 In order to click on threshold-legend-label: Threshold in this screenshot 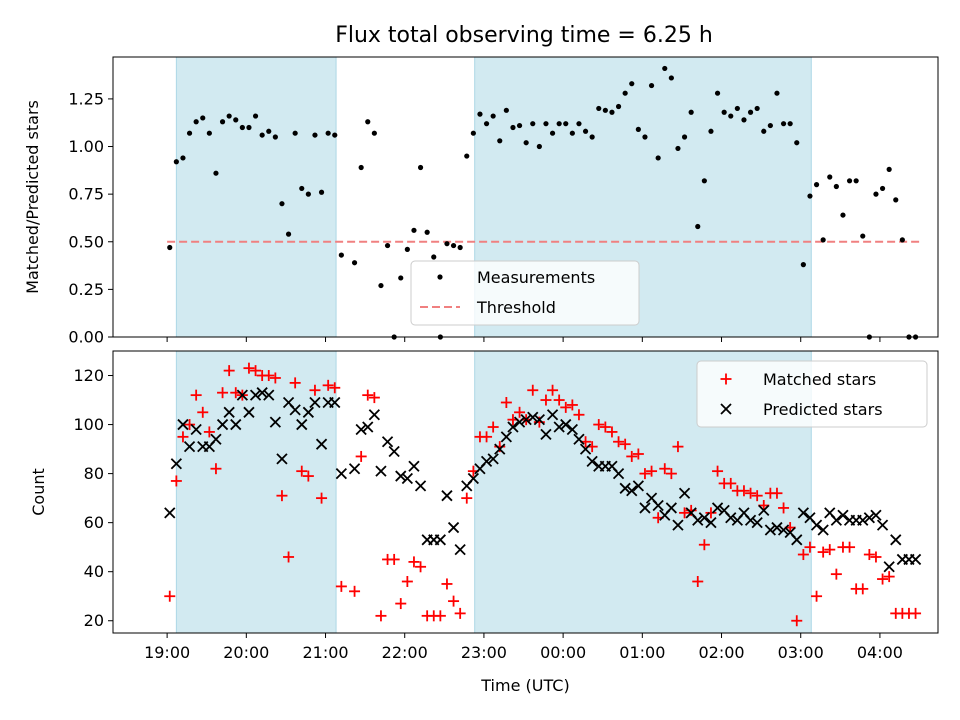, I will do `click(516, 307)`.